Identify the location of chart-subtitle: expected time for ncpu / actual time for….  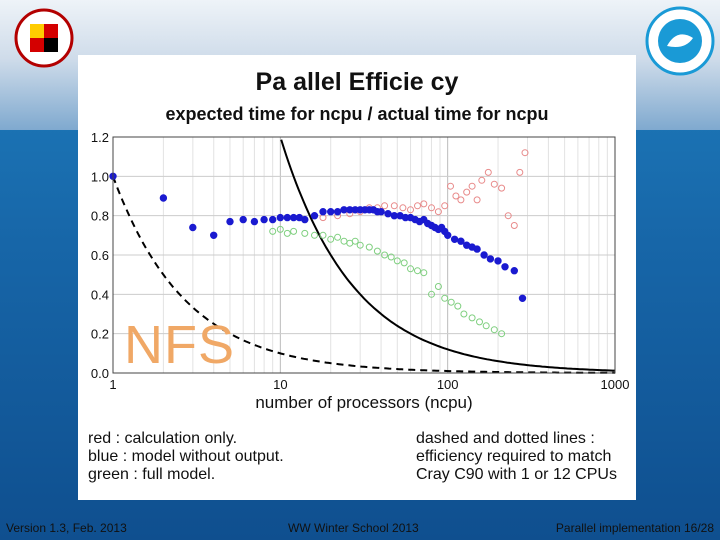
(357, 114).